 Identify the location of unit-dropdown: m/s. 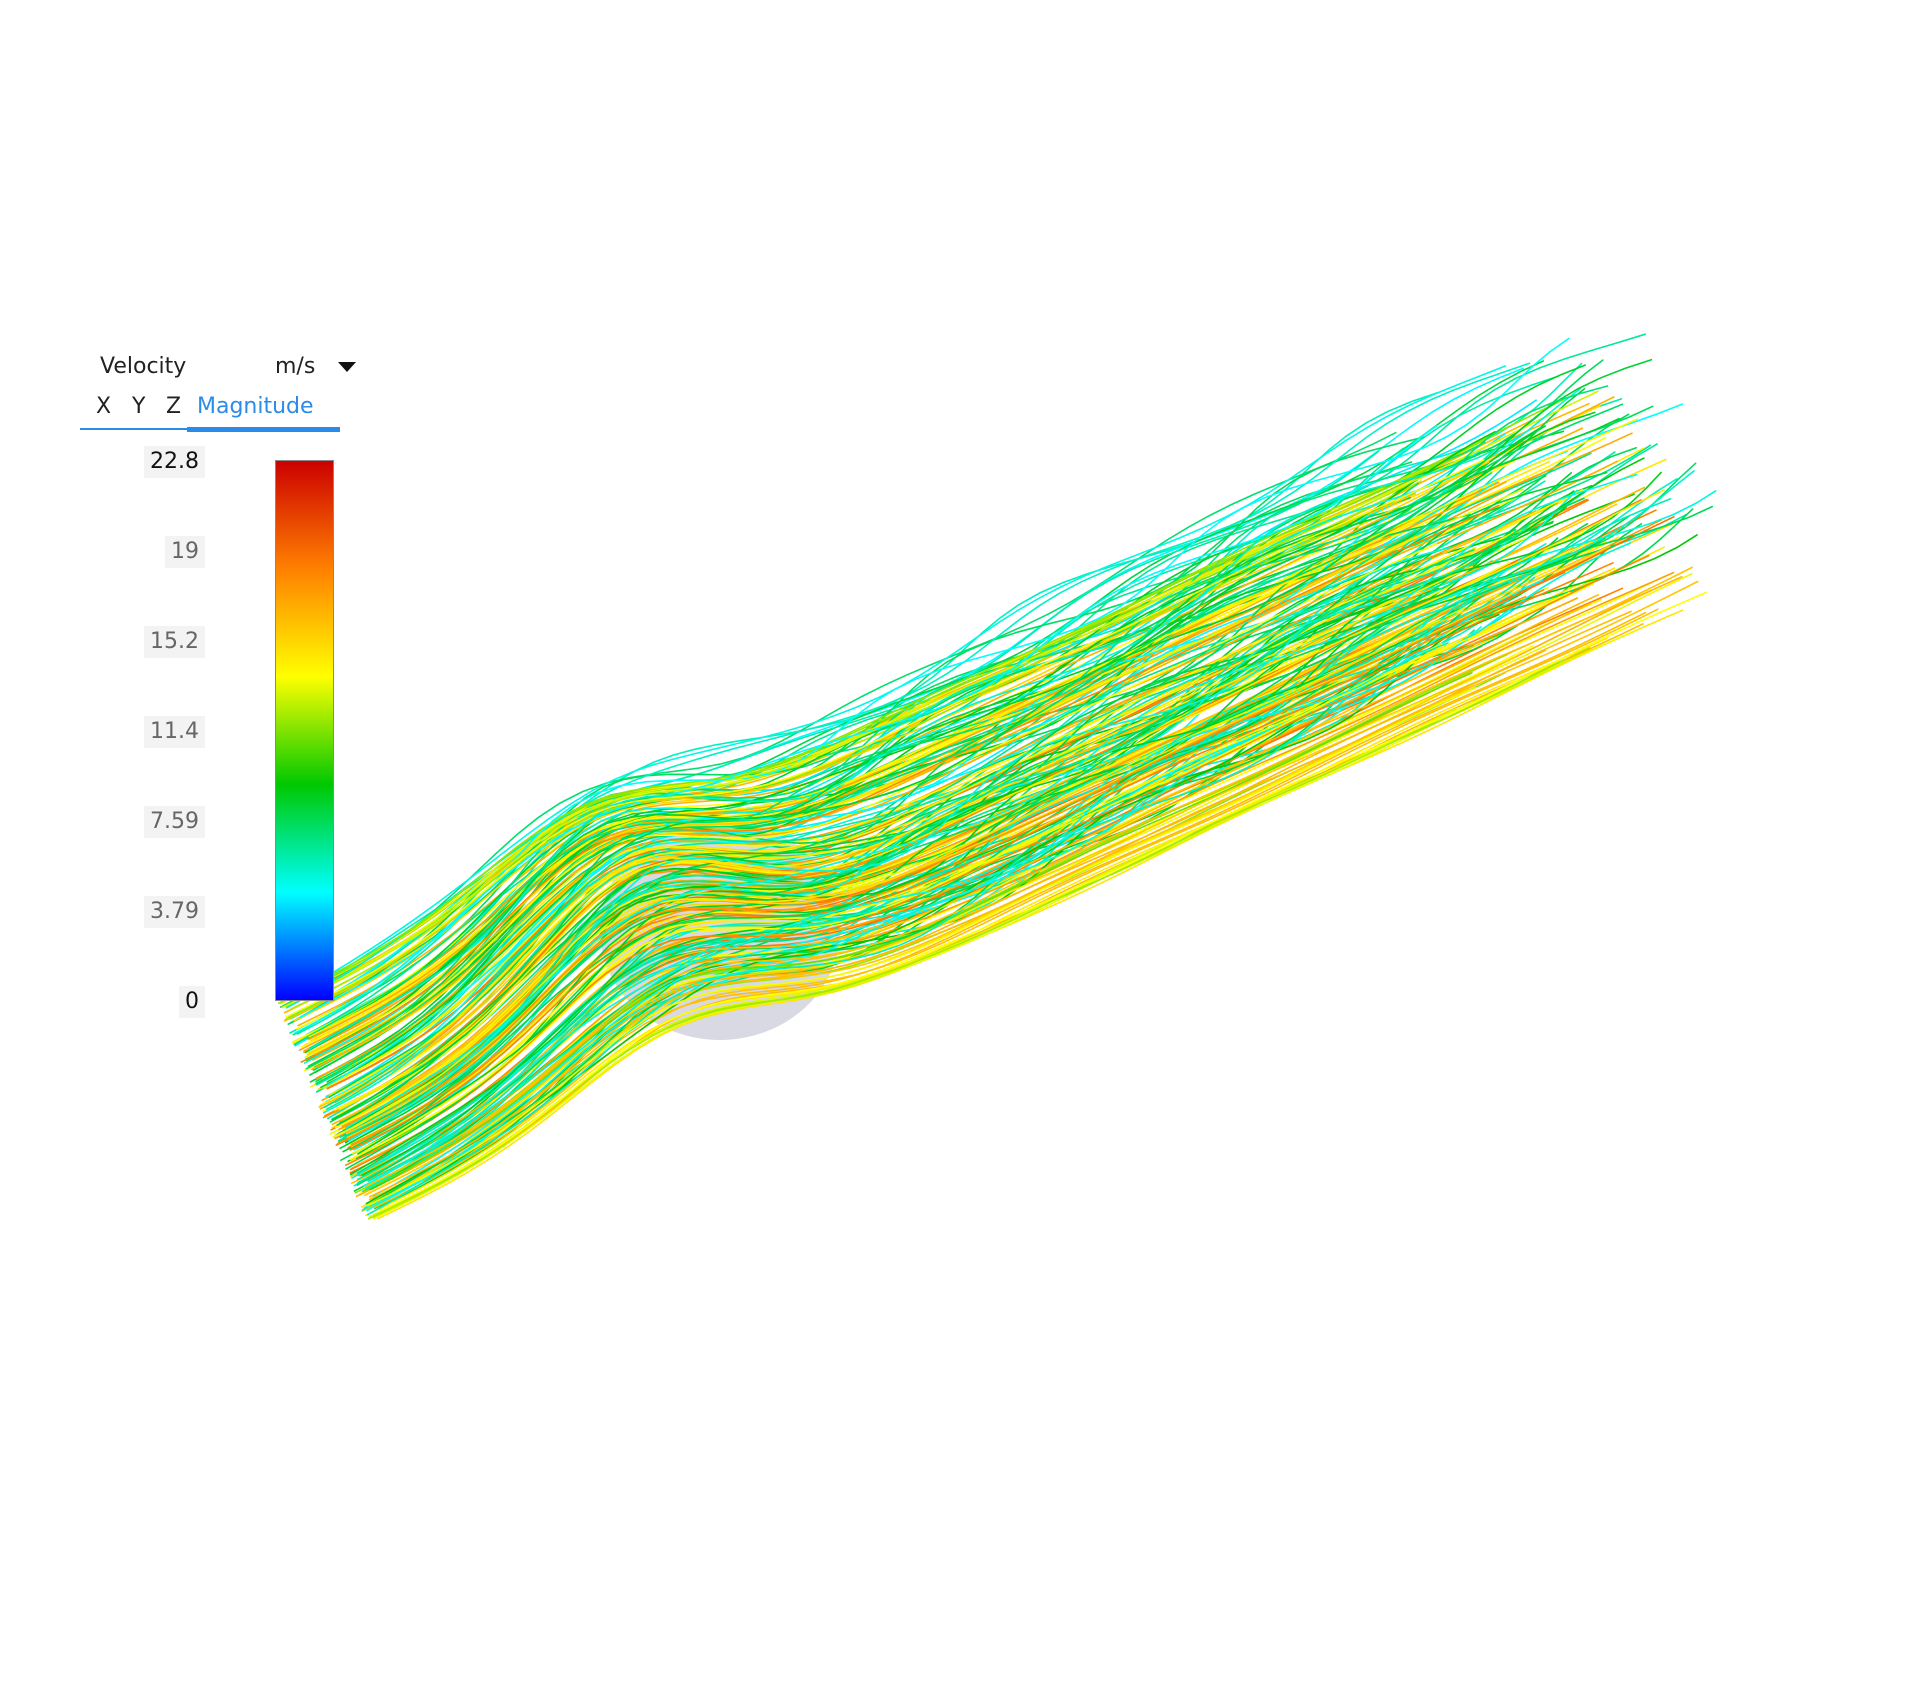
(315, 366).